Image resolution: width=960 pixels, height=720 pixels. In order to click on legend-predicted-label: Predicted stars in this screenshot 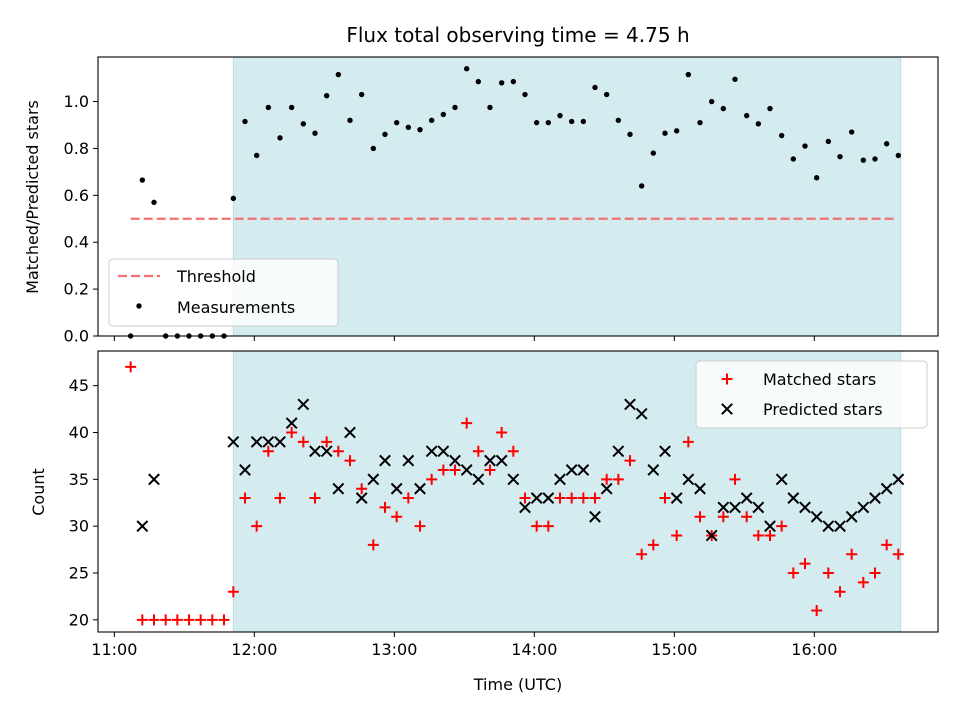, I will do `click(823, 409)`.